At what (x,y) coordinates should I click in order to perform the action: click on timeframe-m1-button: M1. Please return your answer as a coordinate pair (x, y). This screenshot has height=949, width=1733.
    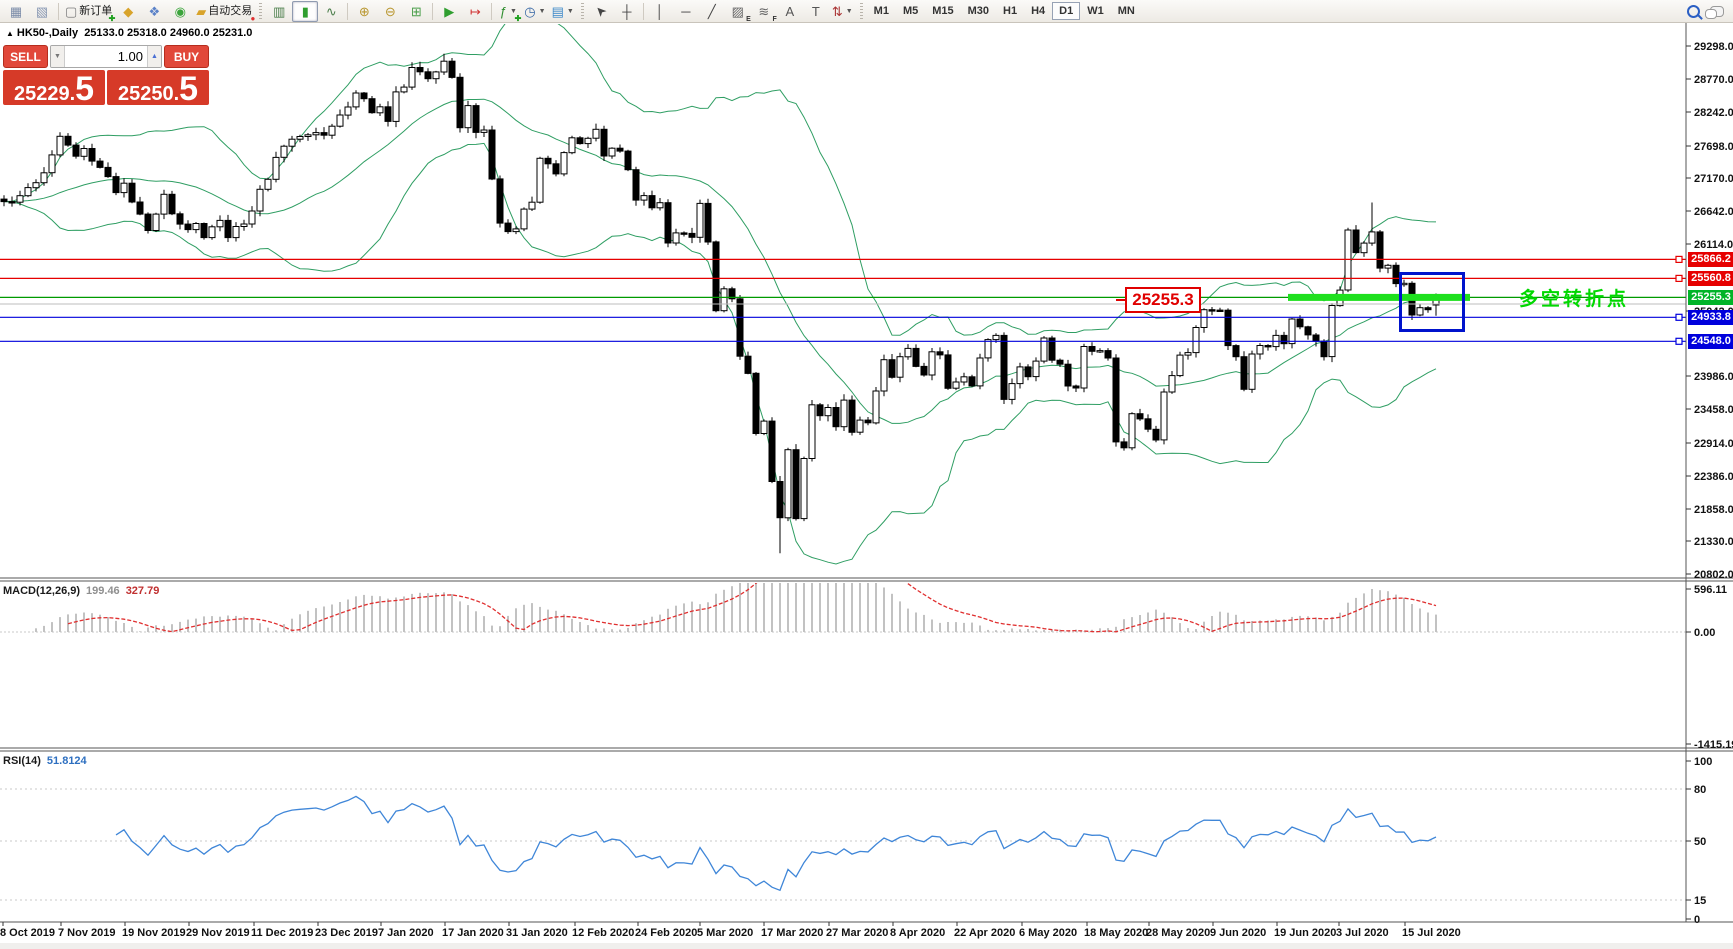
    Looking at the image, I should click on (881, 11).